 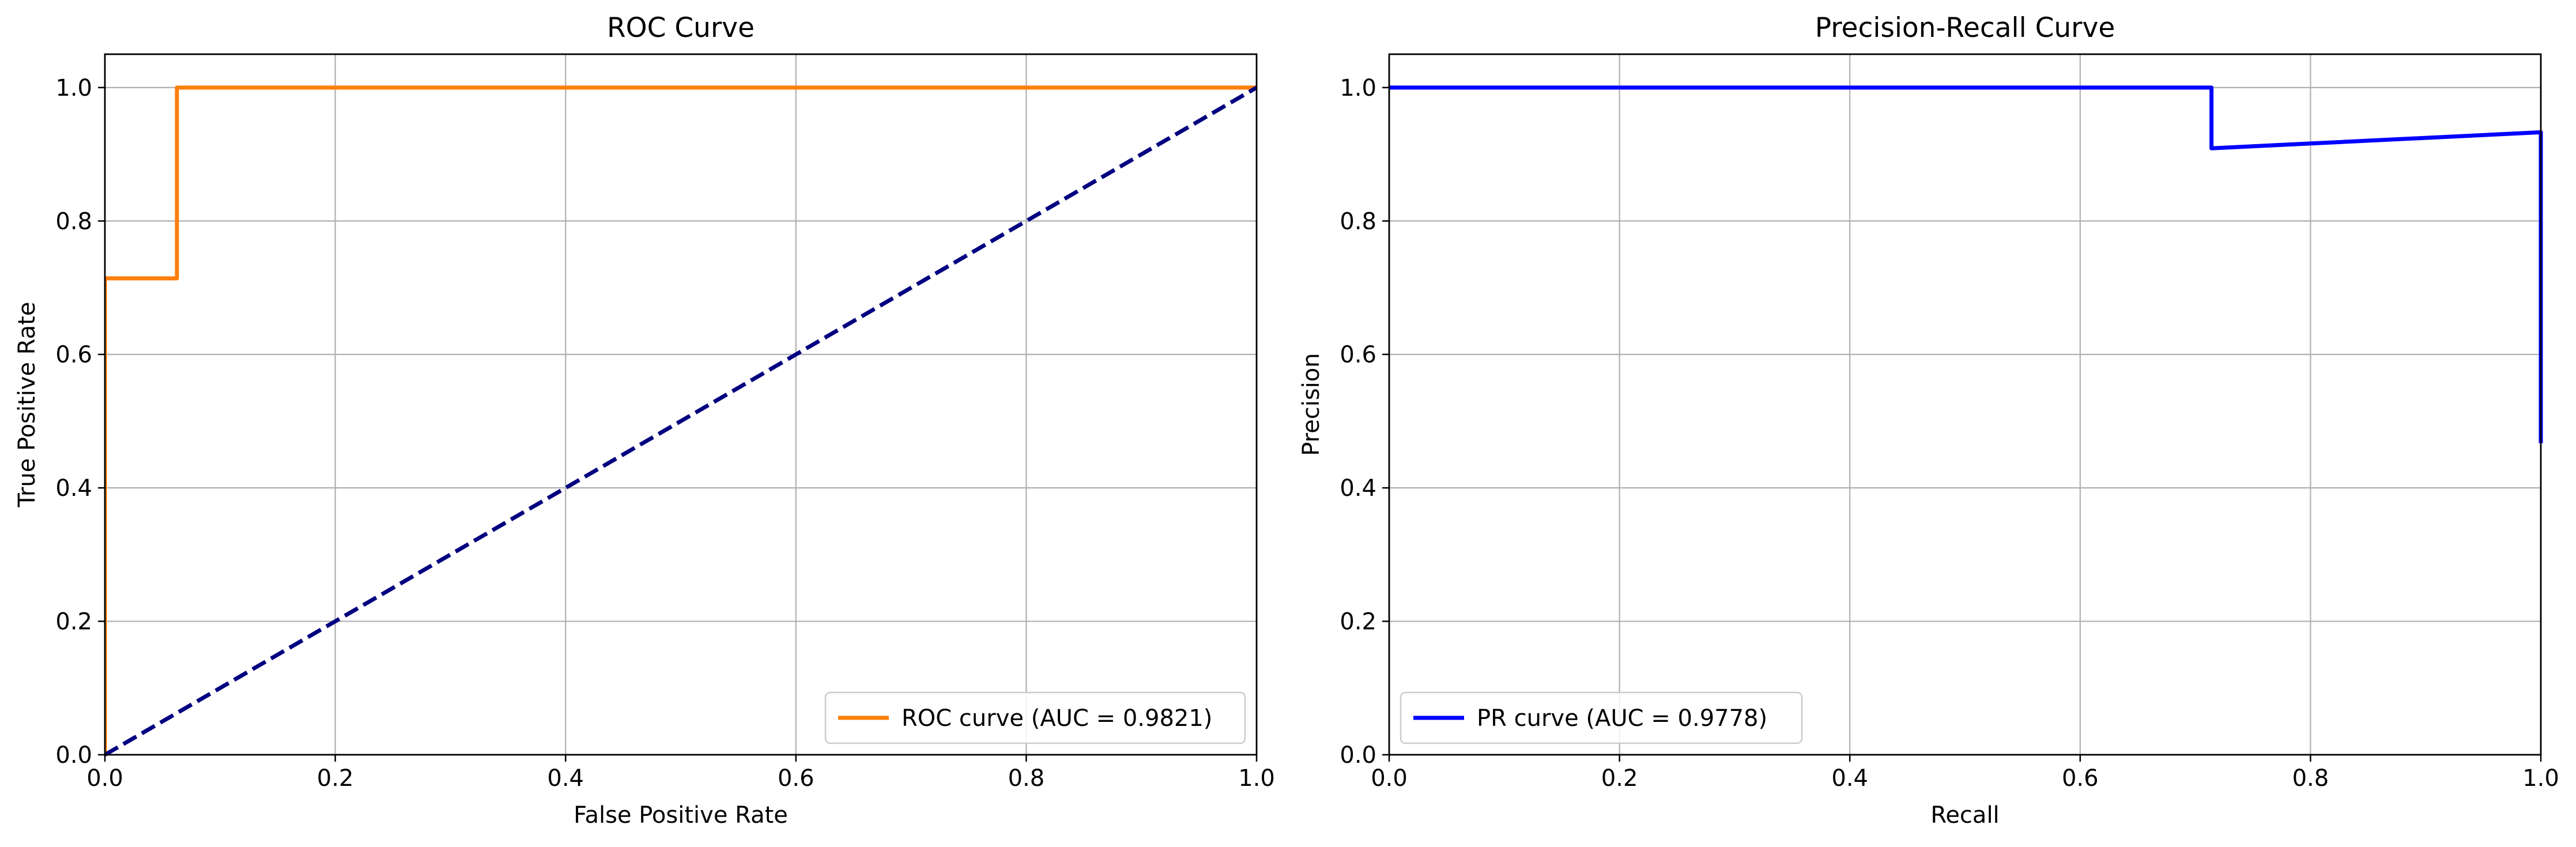 I want to click on chart-title: Precision-Recall Curve, so click(x=1965, y=28).